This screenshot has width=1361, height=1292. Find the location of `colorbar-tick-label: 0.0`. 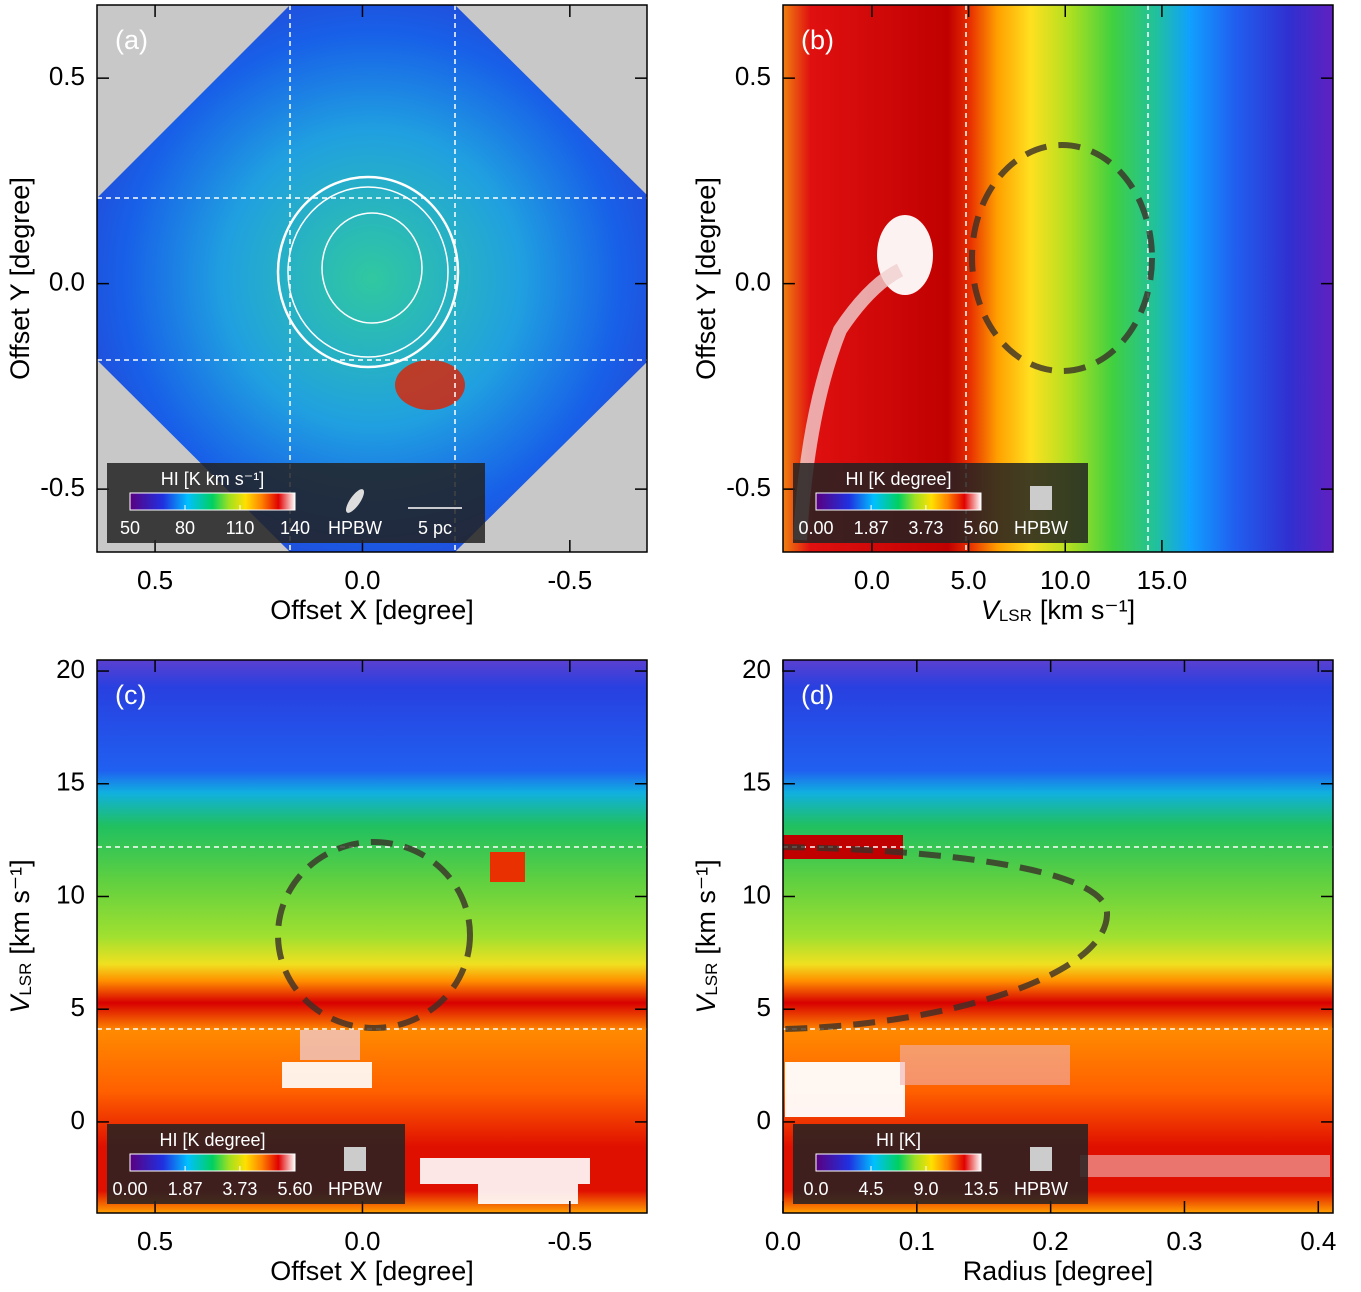

colorbar-tick-label: 0.0 is located at coordinates (815, 1189).